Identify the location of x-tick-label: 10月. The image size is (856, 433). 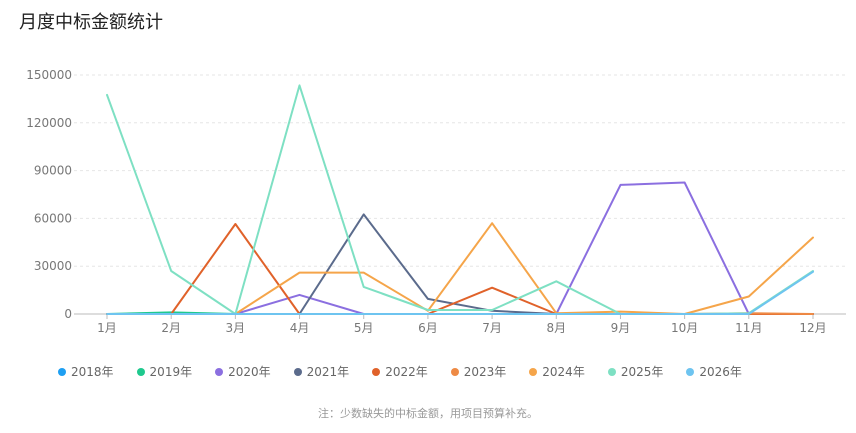
(684, 328).